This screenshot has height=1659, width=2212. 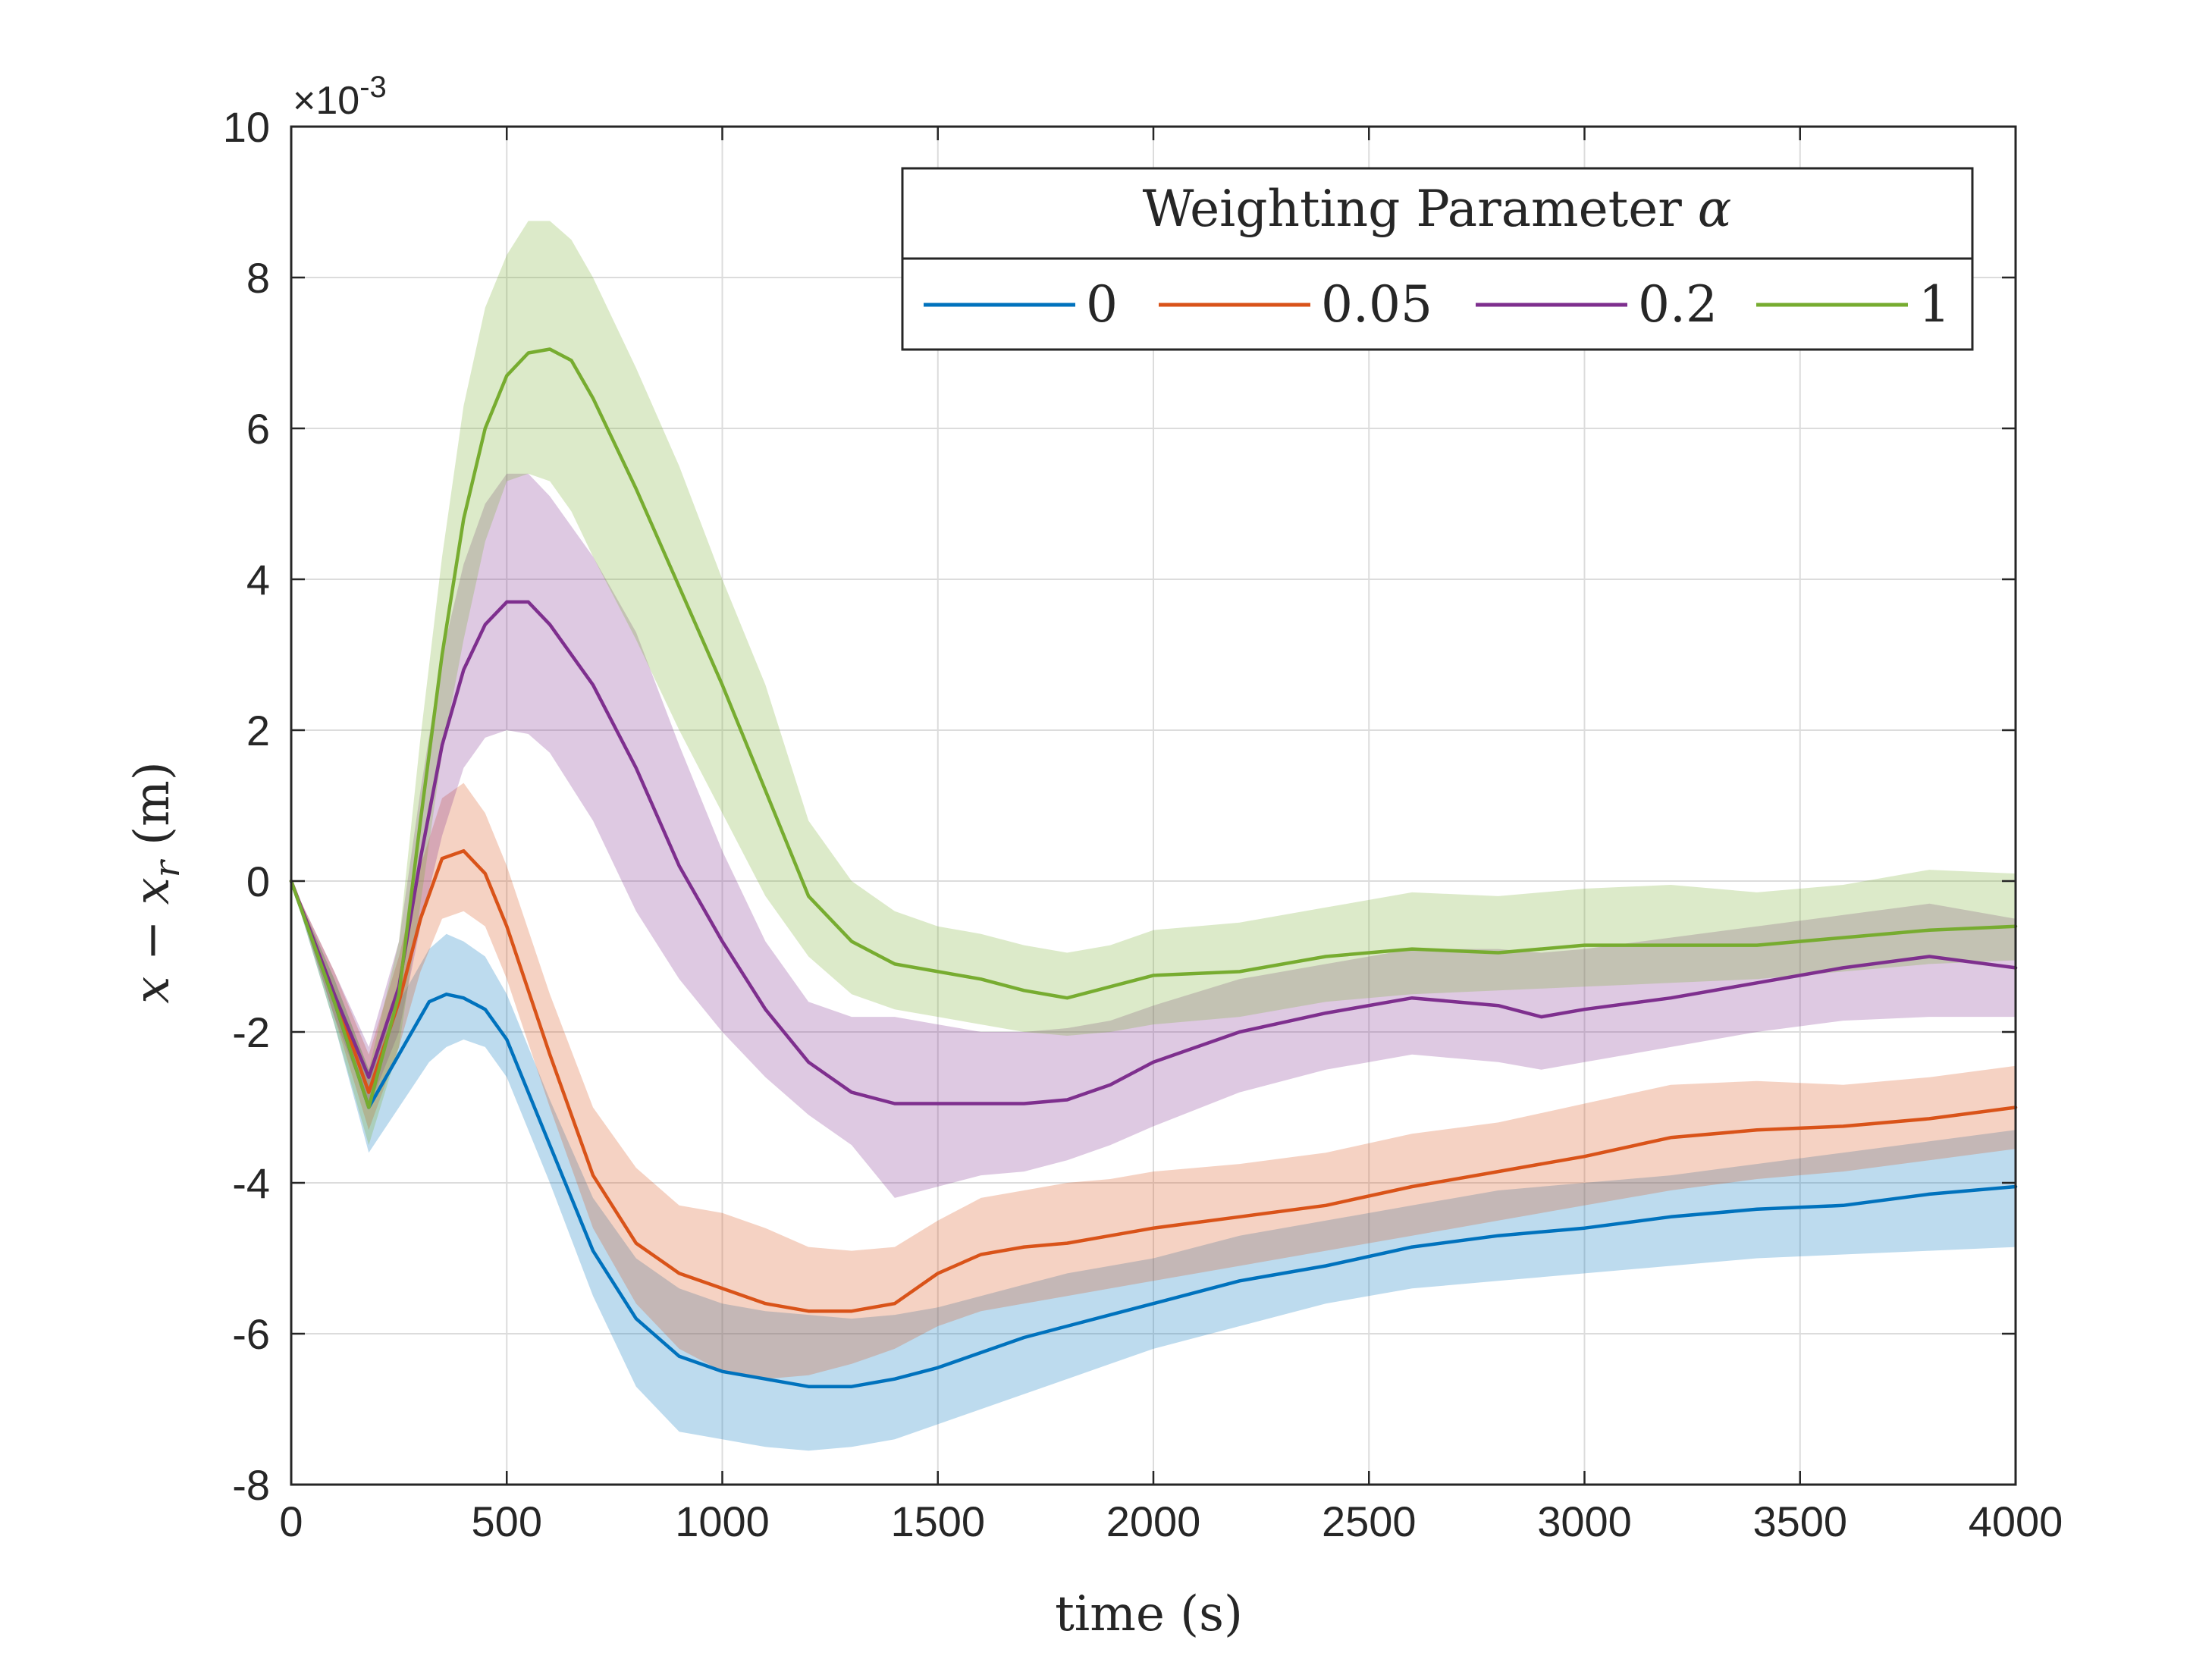 What do you see at coordinates (152, 940) in the screenshot?
I see `y-axis-title-base: x − x` at bounding box center [152, 940].